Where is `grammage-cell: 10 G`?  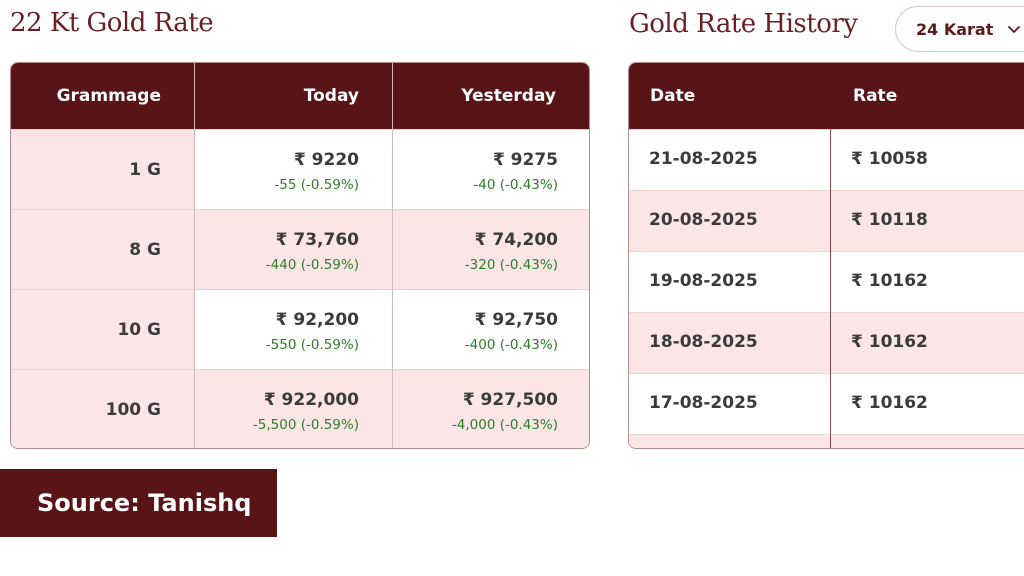
grammage-cell: 10 G is located at coordinates (102, 329).